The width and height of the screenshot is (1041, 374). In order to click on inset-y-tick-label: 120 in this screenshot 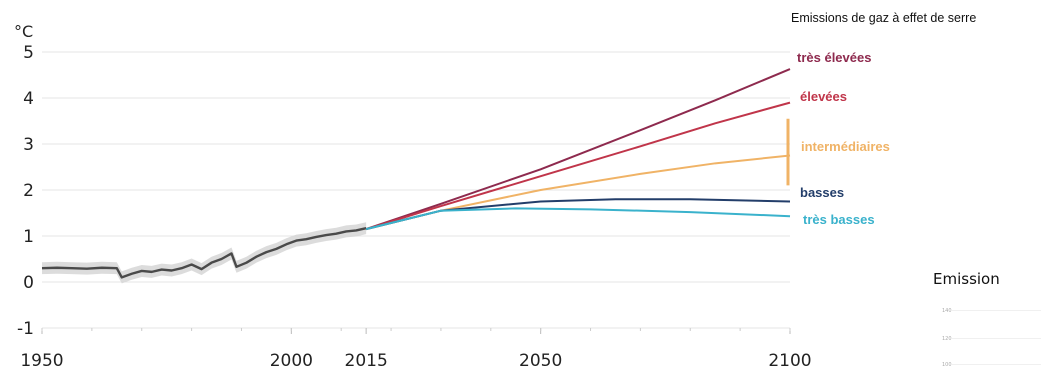, I will do `click(947, 339)`.